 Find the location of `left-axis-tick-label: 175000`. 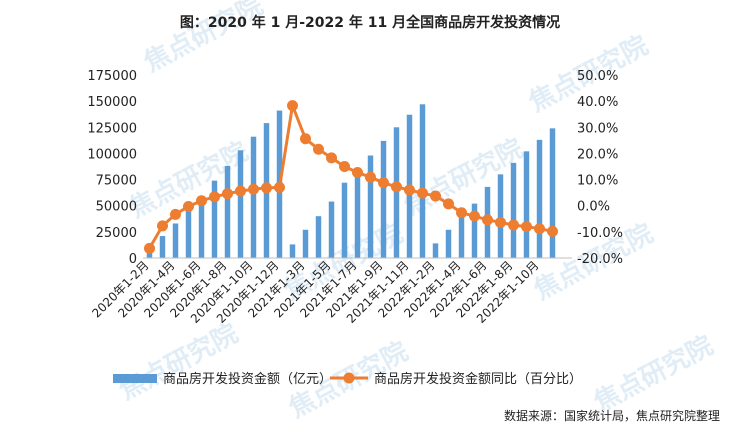

left-axis-tick-label: 175000 is located at coordinates (112, 76).